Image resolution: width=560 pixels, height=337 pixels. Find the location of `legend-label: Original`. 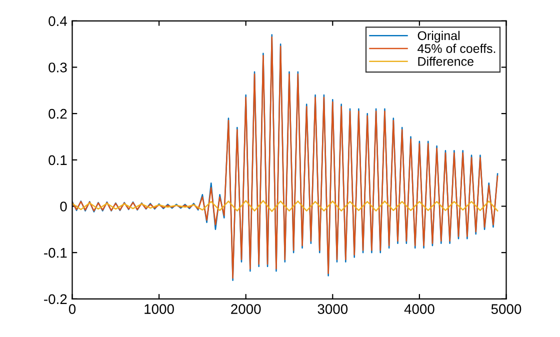

legend-label: Original is located at coordinates (439, 36).